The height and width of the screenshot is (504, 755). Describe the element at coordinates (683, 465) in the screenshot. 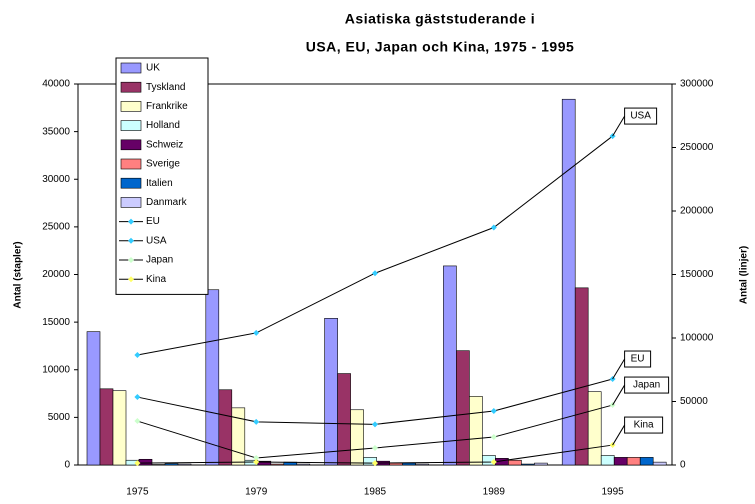

I see `y2-tick-label: 0` at that location.